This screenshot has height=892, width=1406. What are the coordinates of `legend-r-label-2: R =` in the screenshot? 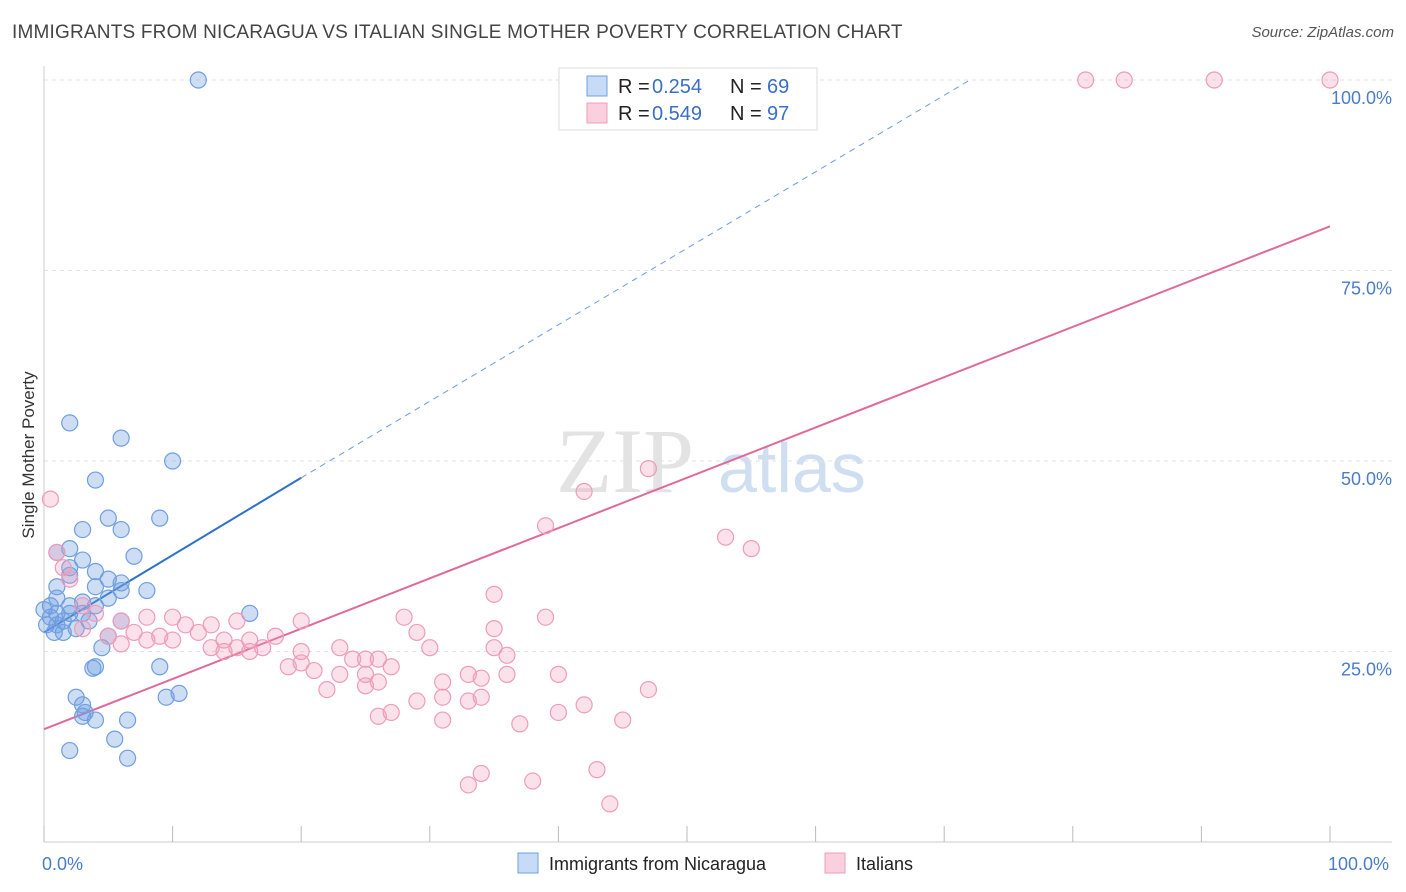 It's located at (634, 114).